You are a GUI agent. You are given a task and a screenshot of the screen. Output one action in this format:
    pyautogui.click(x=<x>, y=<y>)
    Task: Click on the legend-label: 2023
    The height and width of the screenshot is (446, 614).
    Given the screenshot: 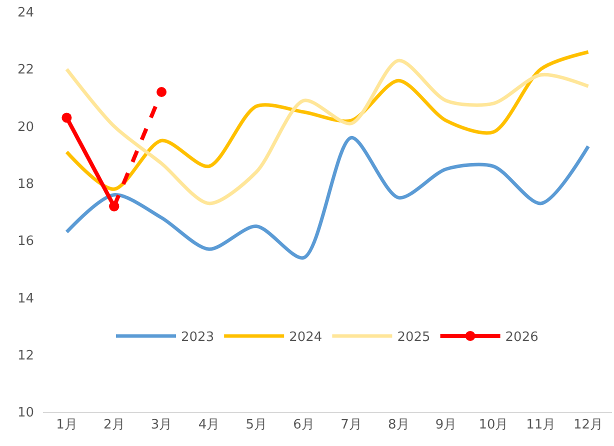 What is the action you would take?
    pyautogui.click(x=197, y=338)
    